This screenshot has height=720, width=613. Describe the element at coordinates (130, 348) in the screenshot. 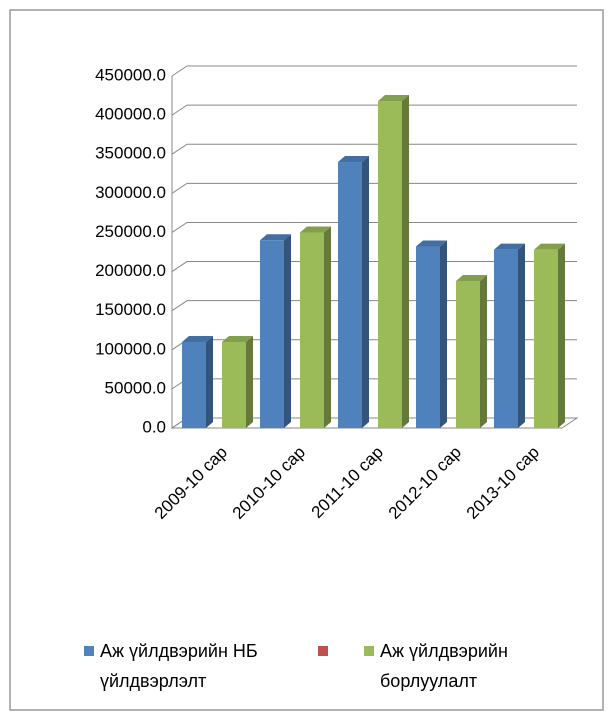

I see `y-tick-label: 100000.0` at that location.